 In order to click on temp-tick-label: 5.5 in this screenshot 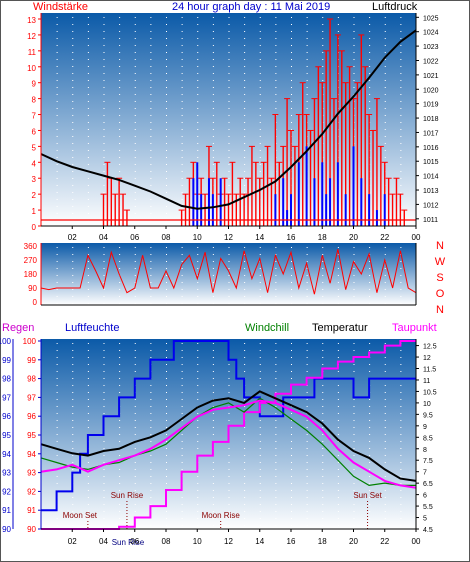, I will do `click(428, 507)`.